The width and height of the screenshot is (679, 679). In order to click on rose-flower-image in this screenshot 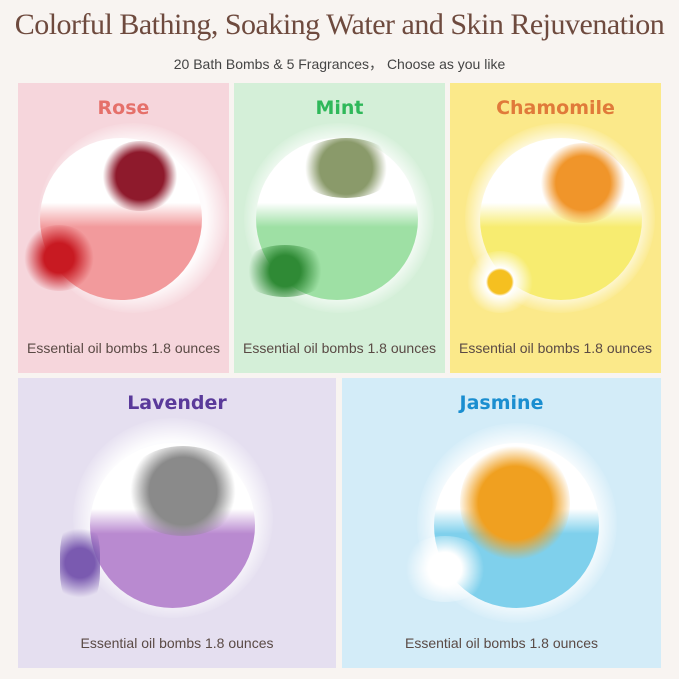, I will do `click(59, 258)`.